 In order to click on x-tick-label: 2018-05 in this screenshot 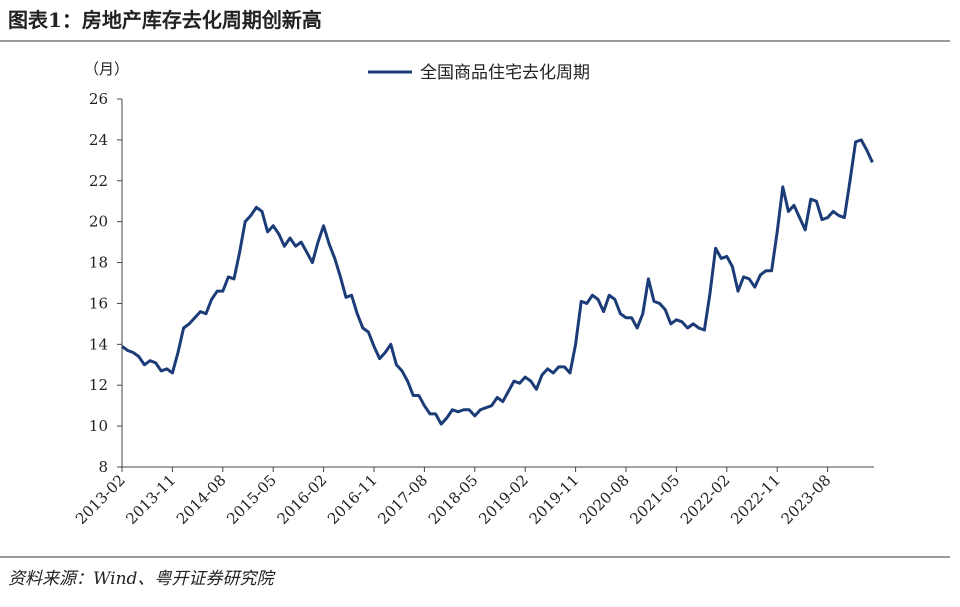, I will do `click(453, 499)`.